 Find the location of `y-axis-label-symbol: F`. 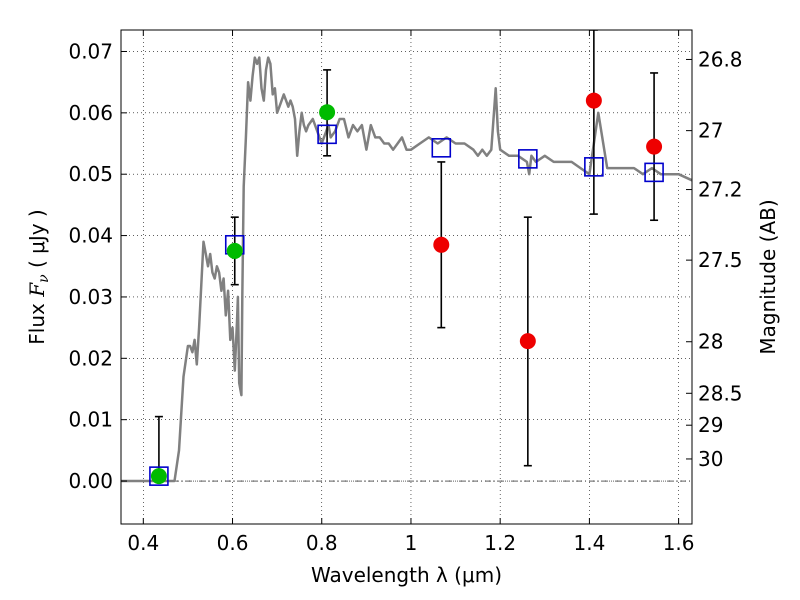

y-axis-label-symbol: F is located at coordinates (37, 290).